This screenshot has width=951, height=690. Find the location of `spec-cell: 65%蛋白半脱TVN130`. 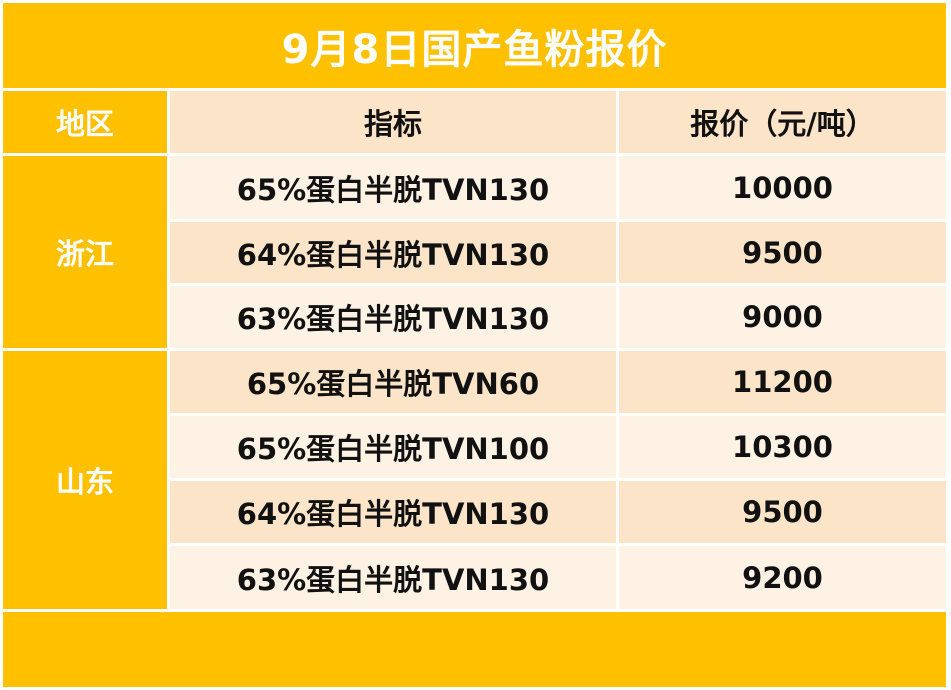

spec-cell: 65%蛋白半脱TVN130 is located at coordinates (393, 187).